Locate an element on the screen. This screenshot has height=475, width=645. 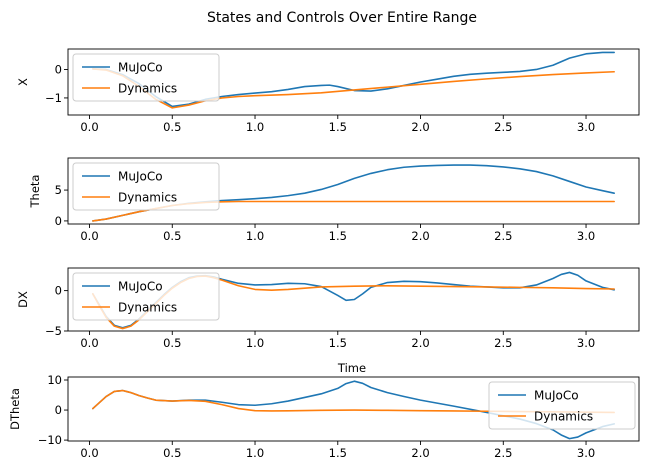
y-axis-label-dtheta: DTheta is located at coordinates (15, 409).